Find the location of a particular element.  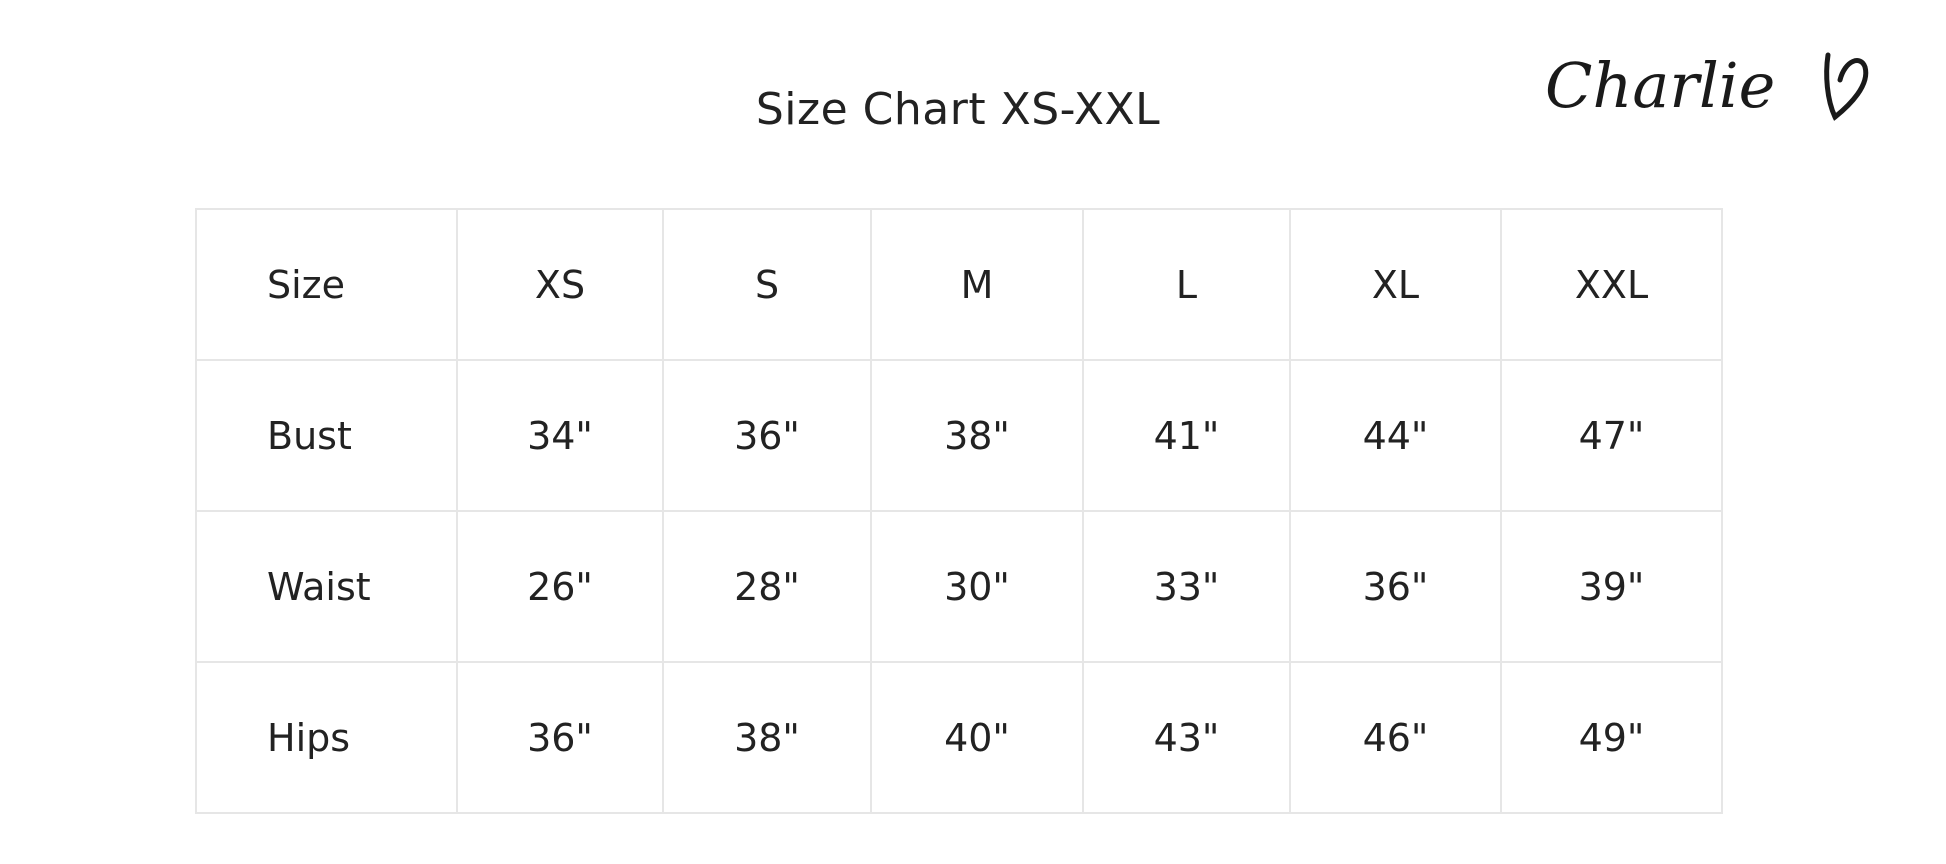

table-cell: XS is located at coordinates (560, 284).